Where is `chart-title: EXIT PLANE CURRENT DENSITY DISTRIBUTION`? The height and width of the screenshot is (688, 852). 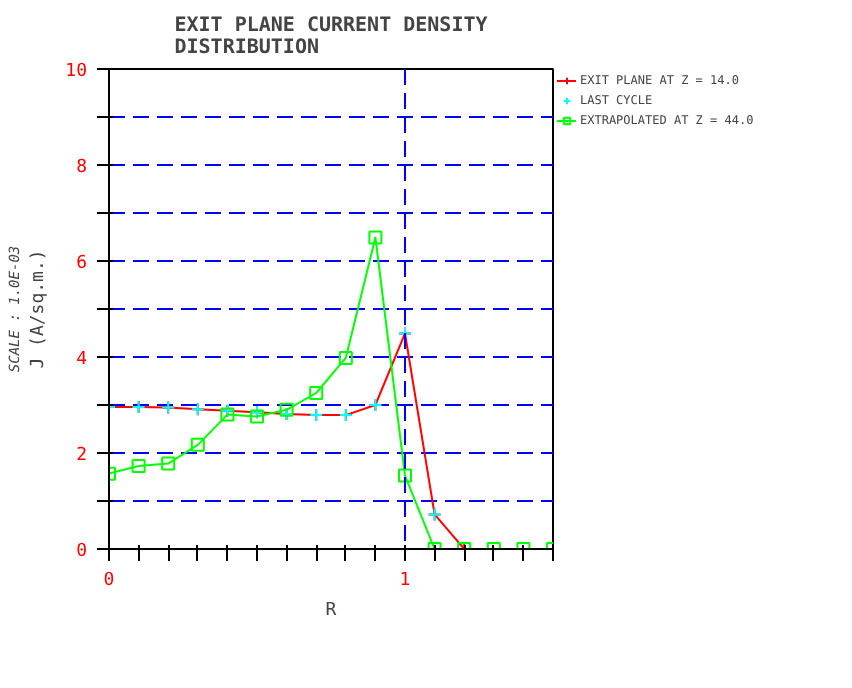 chart-title: EXIT PLANE CURRENT DENSITY DISTRIBUTION is located at coordinates (331, 37).